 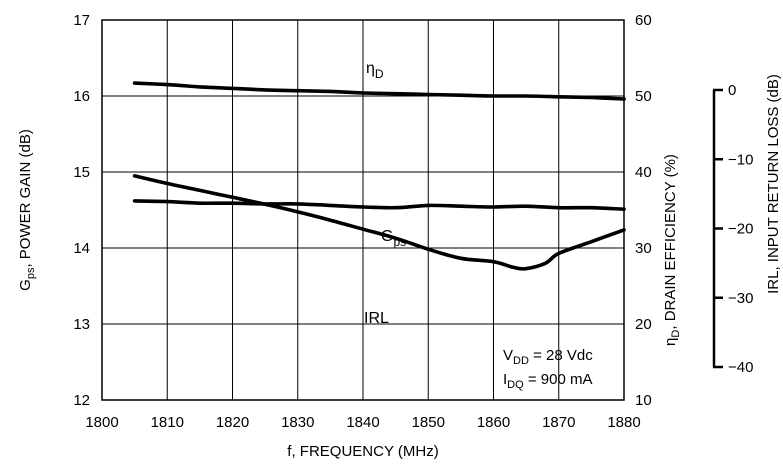 What do you see at coordinates (643, 248) in the screenshot?
I see `right-y-tick-label: 30` at bounding box center [643, 248].